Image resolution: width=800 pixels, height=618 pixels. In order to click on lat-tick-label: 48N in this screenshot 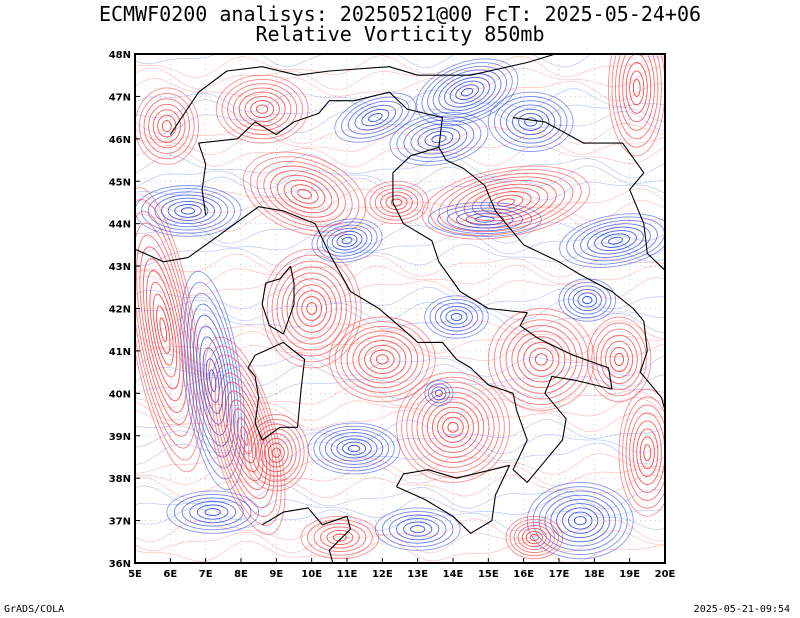, I will do `click(120, 55)`.